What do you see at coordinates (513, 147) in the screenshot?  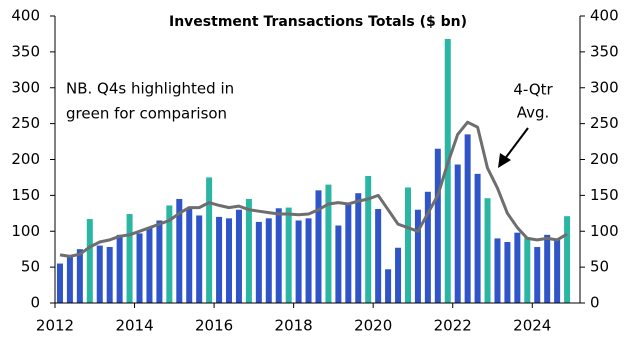 I see `arrow` at bounding box center [513, 147].